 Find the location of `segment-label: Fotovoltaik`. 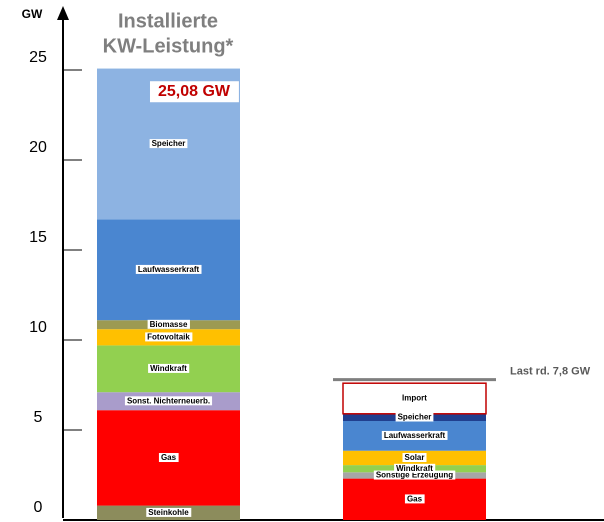

segment-label: Fotovoltaik is located at coordinates (168, 336).